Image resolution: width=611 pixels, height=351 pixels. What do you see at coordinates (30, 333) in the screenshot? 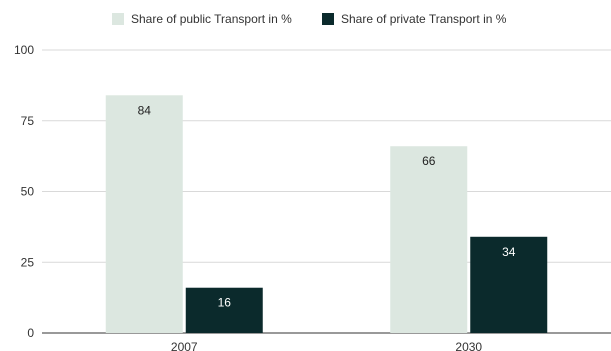
I see `y-tick-label: 0` at bounding box center [30, 333].